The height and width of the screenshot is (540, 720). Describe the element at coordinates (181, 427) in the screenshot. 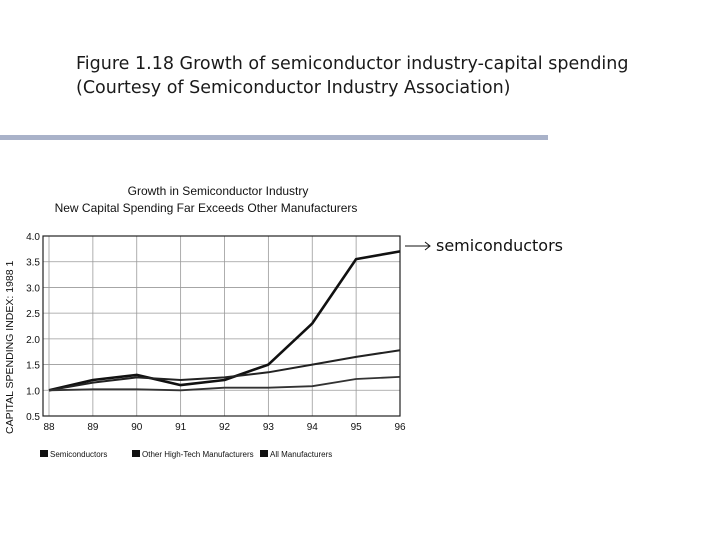

I see `x-tick-label: 91` at that location.